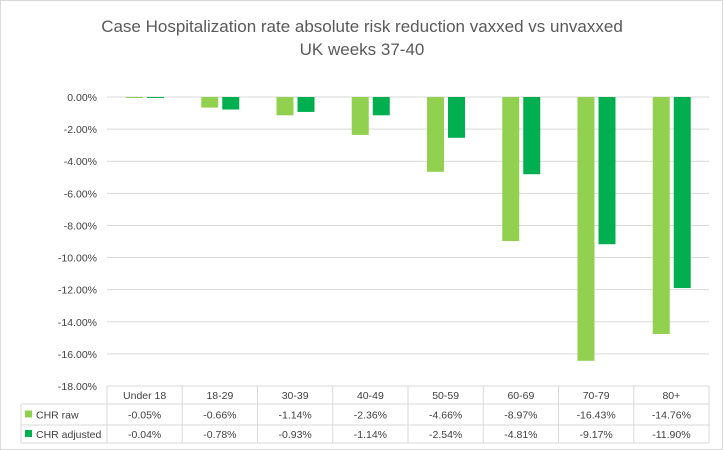 The width and height of the screenshot is (723, 450). Describe the element at coordinates (57, 416) in the screenshot. I see `legend-label: CHR raw` at that location.